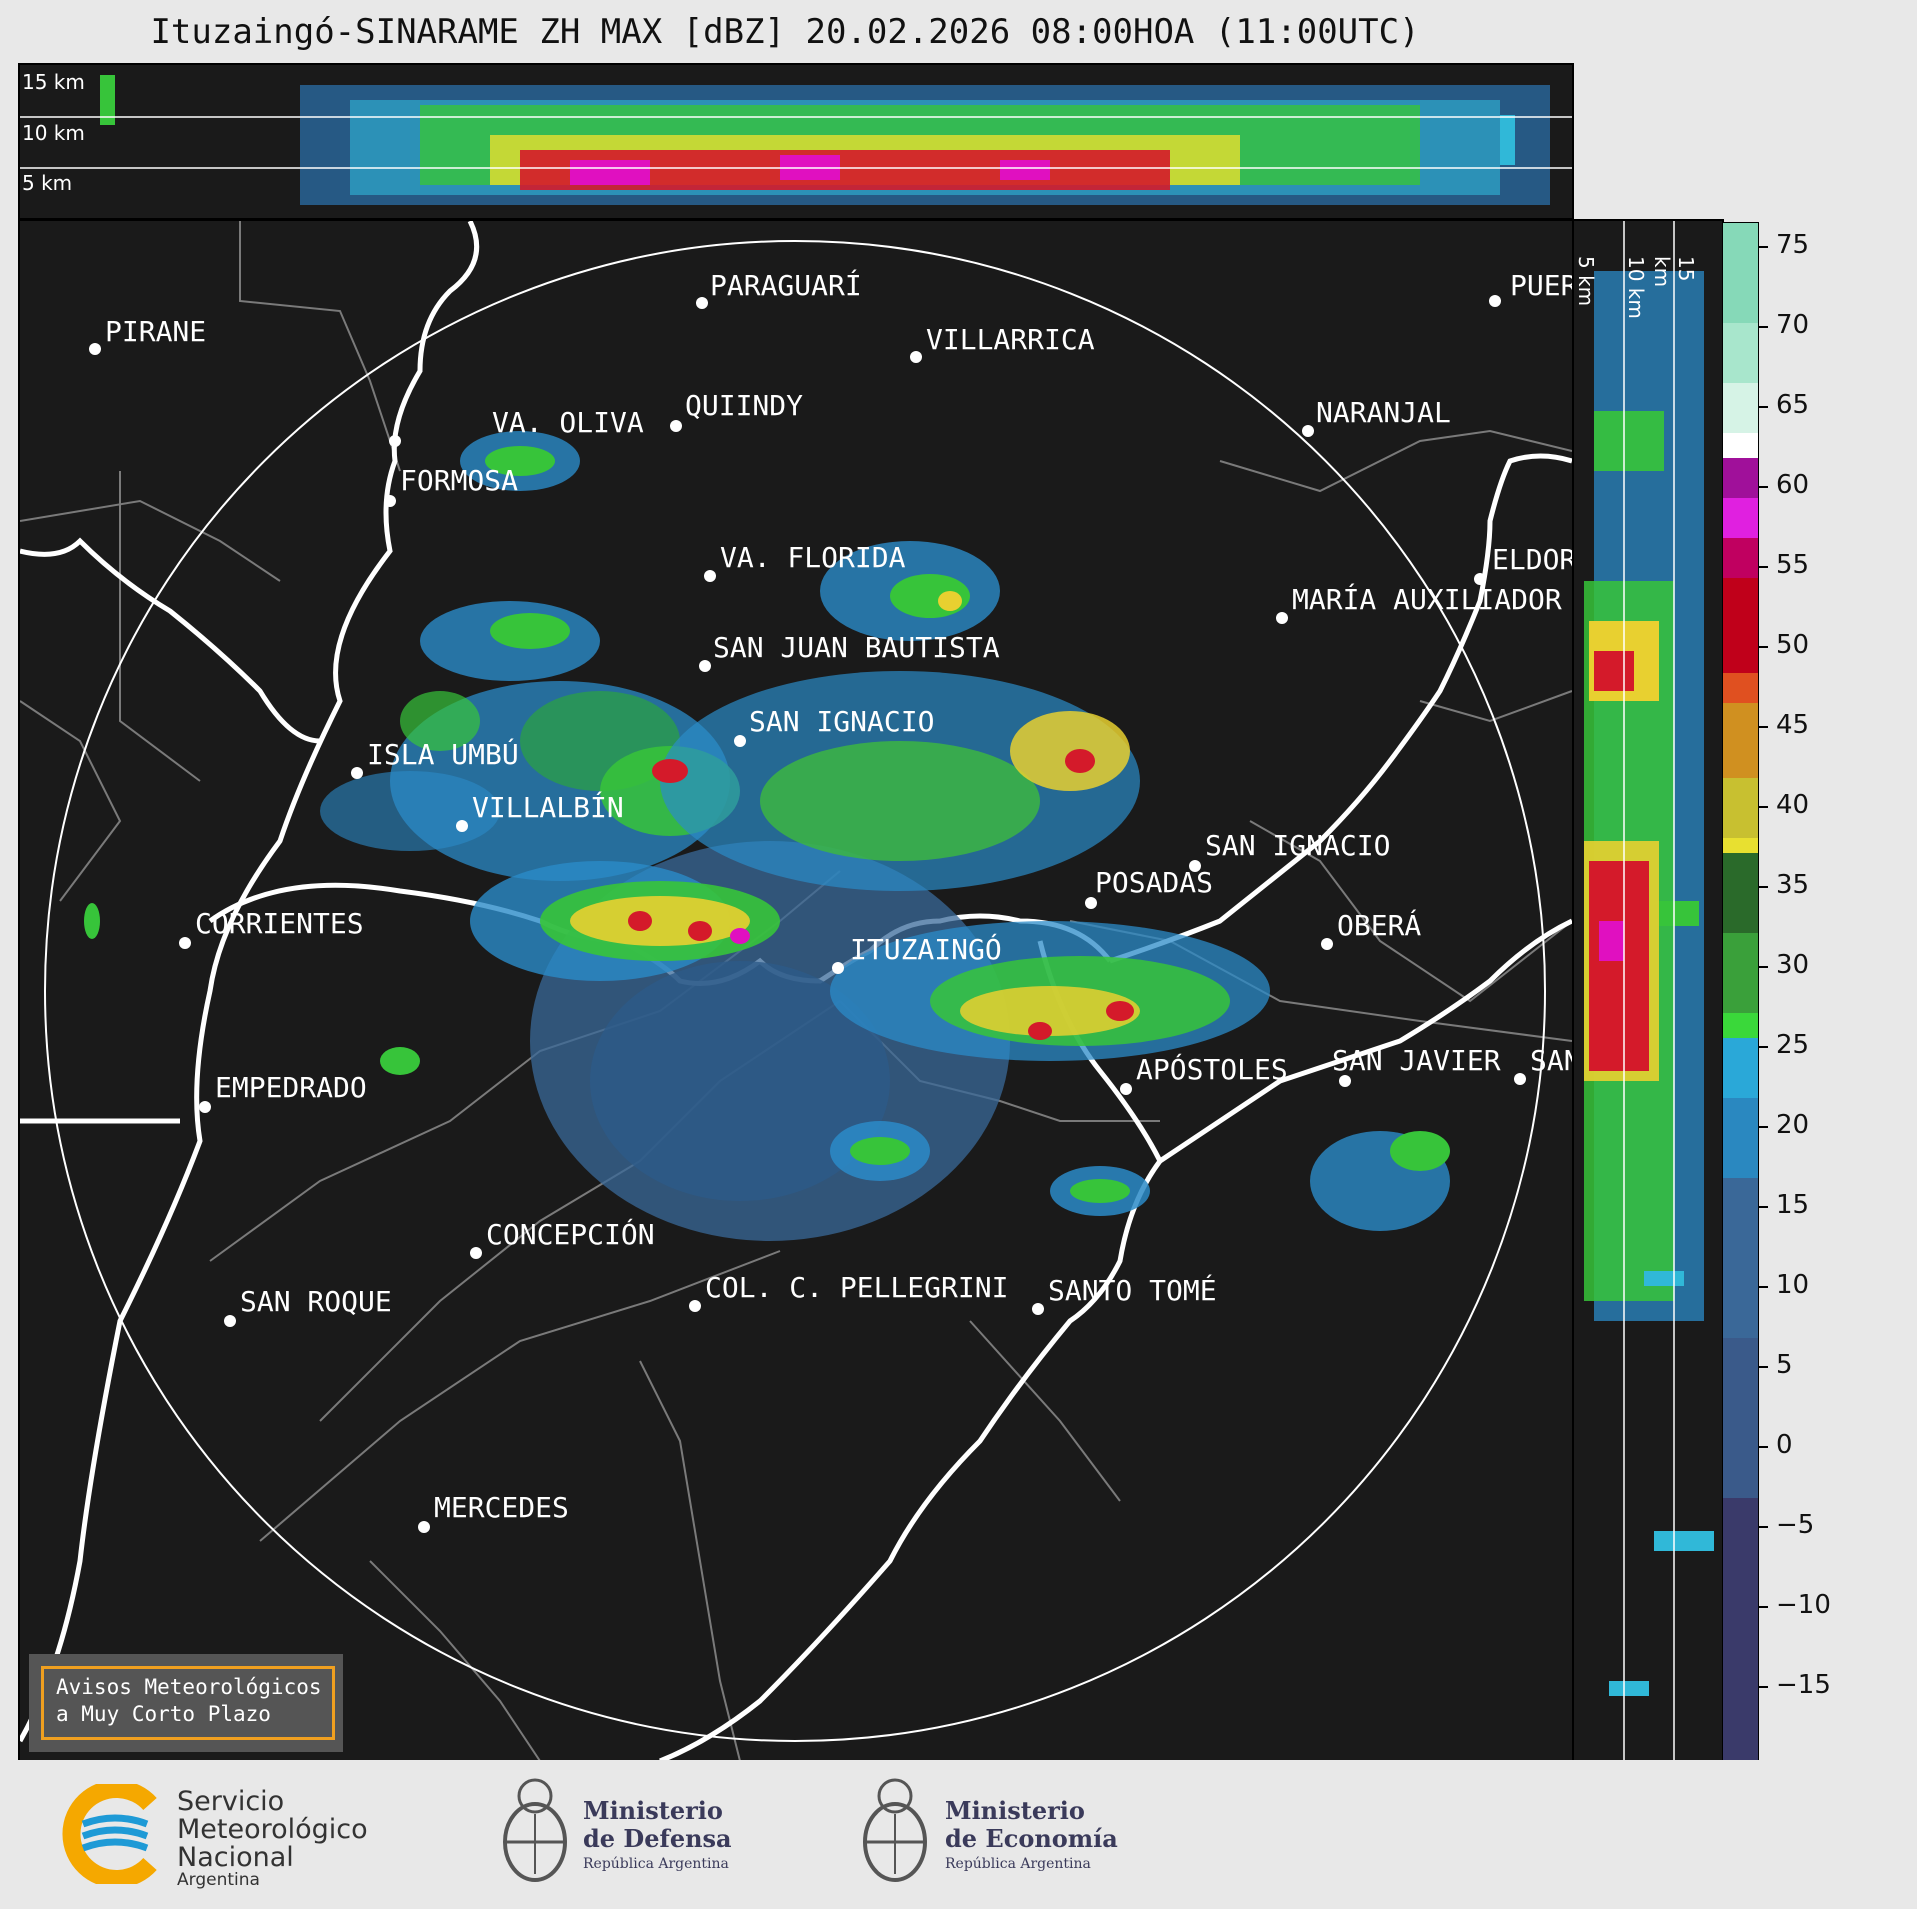 This screenshot has height=1909, width=1917. Describe the element at coordinates (1793, 245) in the screenshot. I see `colorbar-tick-75: 75` at that location.